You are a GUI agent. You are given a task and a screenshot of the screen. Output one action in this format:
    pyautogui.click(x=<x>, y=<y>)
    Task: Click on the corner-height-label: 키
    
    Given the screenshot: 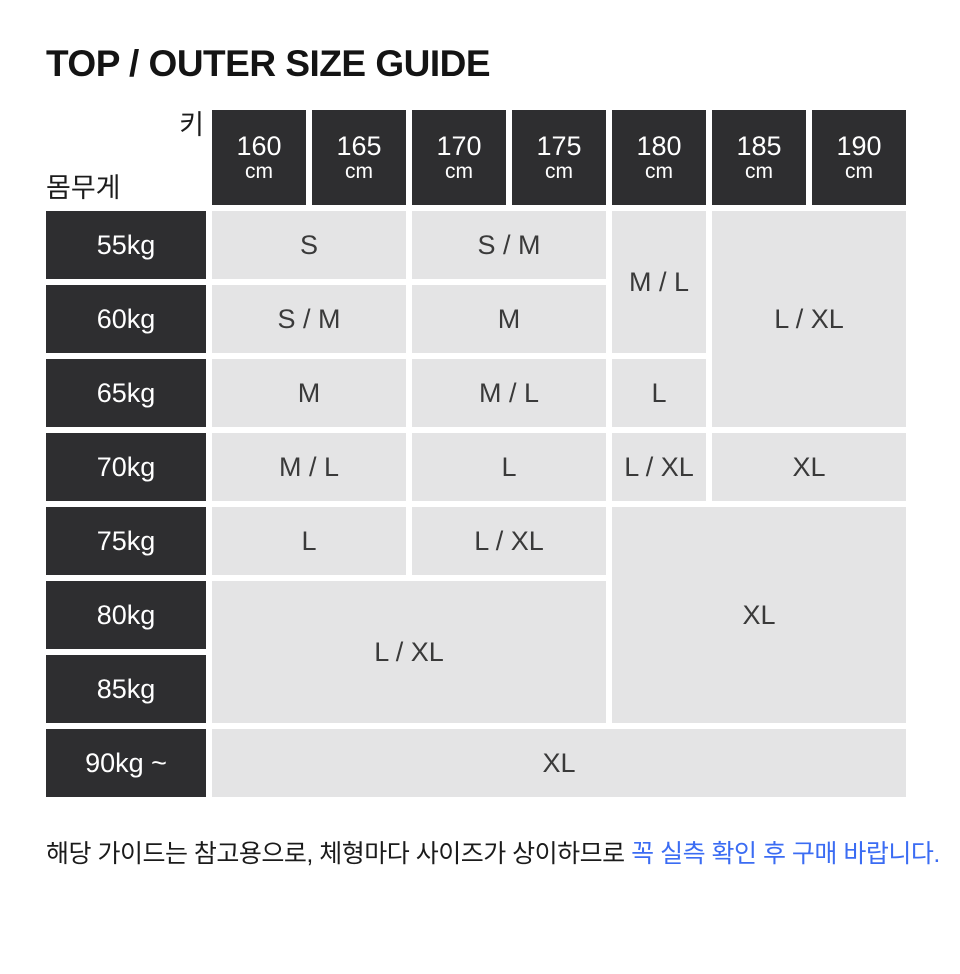 What is the action you would take?
    pyautogui.click(x=191, y=125)
    